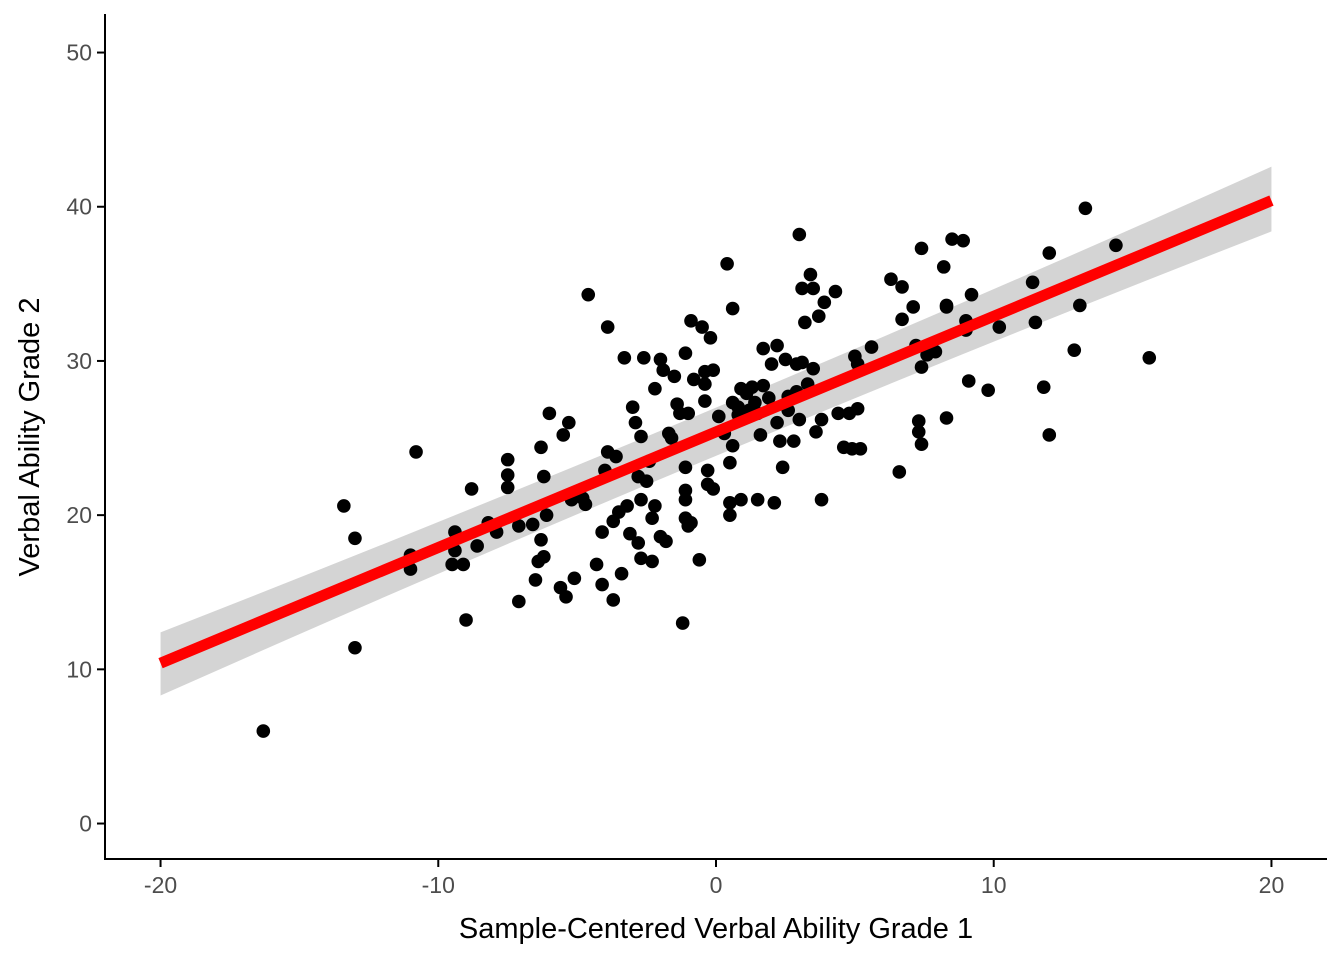 The width and height of the screenshot is (1344, 960). I want to click on y-tick-label: 0, so click(85, 824).